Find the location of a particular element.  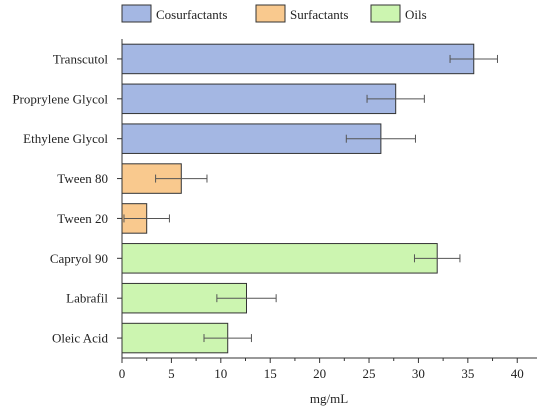

x-tick-label-0: 0 is located at coordinates (122, 373).